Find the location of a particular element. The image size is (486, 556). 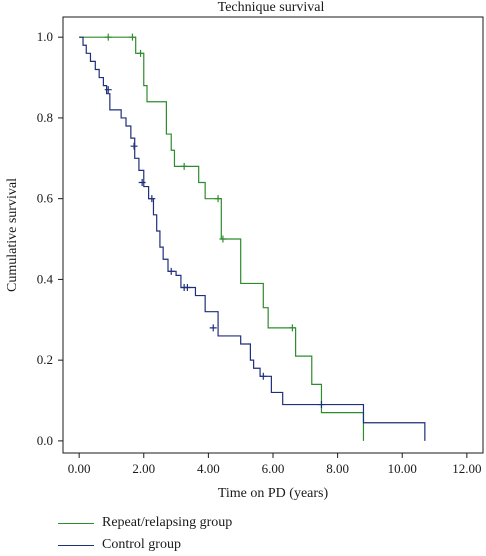

legend: Repeat/relapsing group Control group is located at coordinates (145, 534).